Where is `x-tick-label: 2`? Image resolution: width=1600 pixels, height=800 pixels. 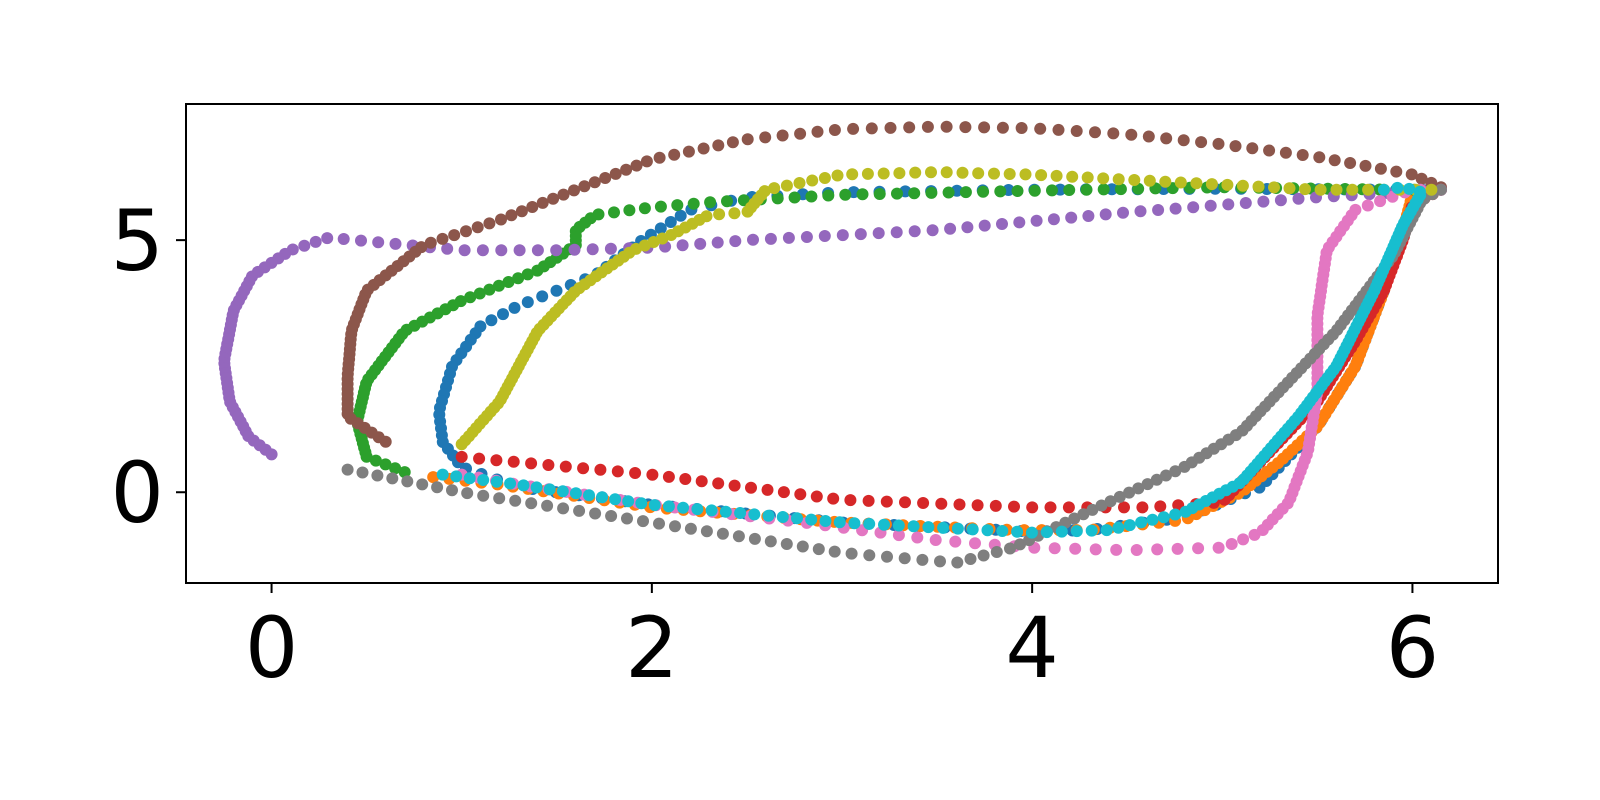 x-tick-label: 2 is located at coordinates (651, 648).